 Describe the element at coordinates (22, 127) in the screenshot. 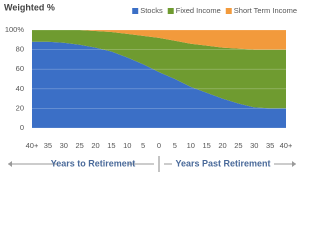

I see `y-tick-label: 0` at that location.